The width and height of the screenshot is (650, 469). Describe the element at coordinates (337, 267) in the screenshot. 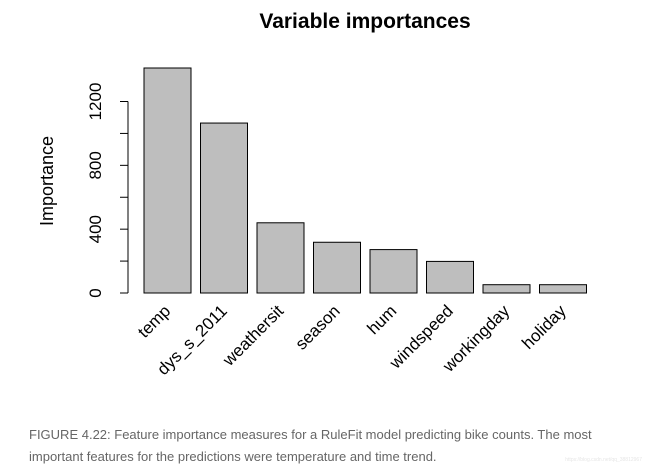

I see `bar-season` at that location.